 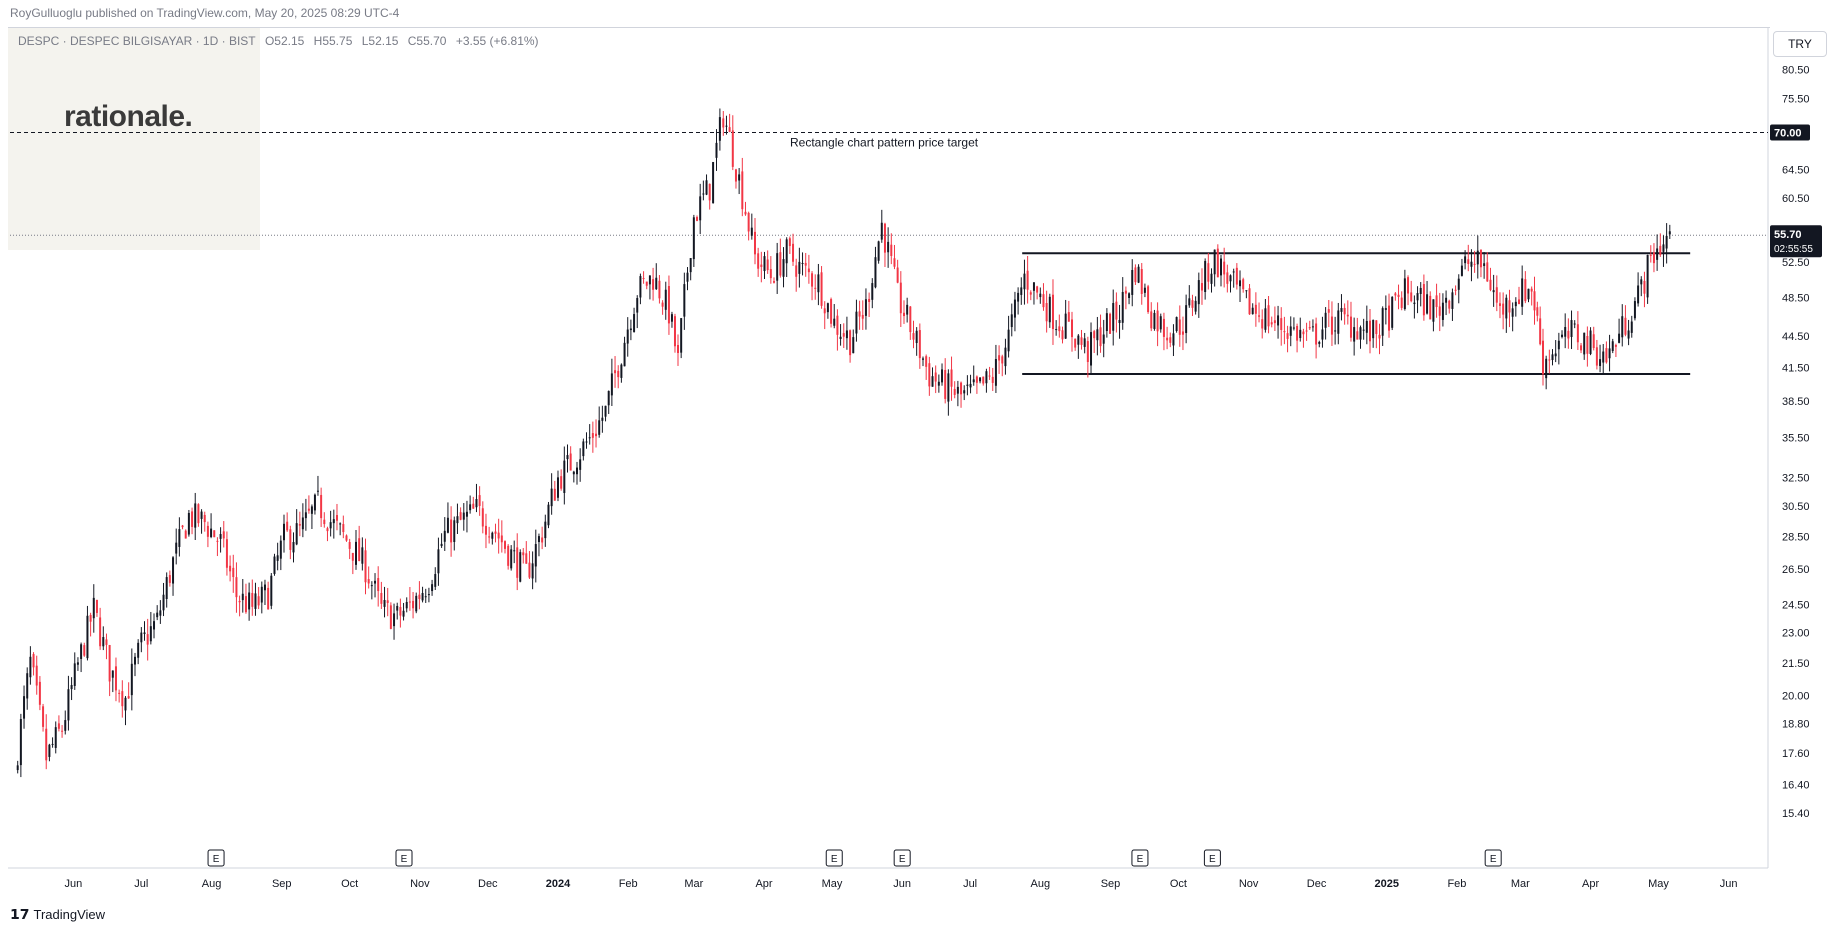 I want to click on x-tick-label: 2025, so click(x=1387, y=884).